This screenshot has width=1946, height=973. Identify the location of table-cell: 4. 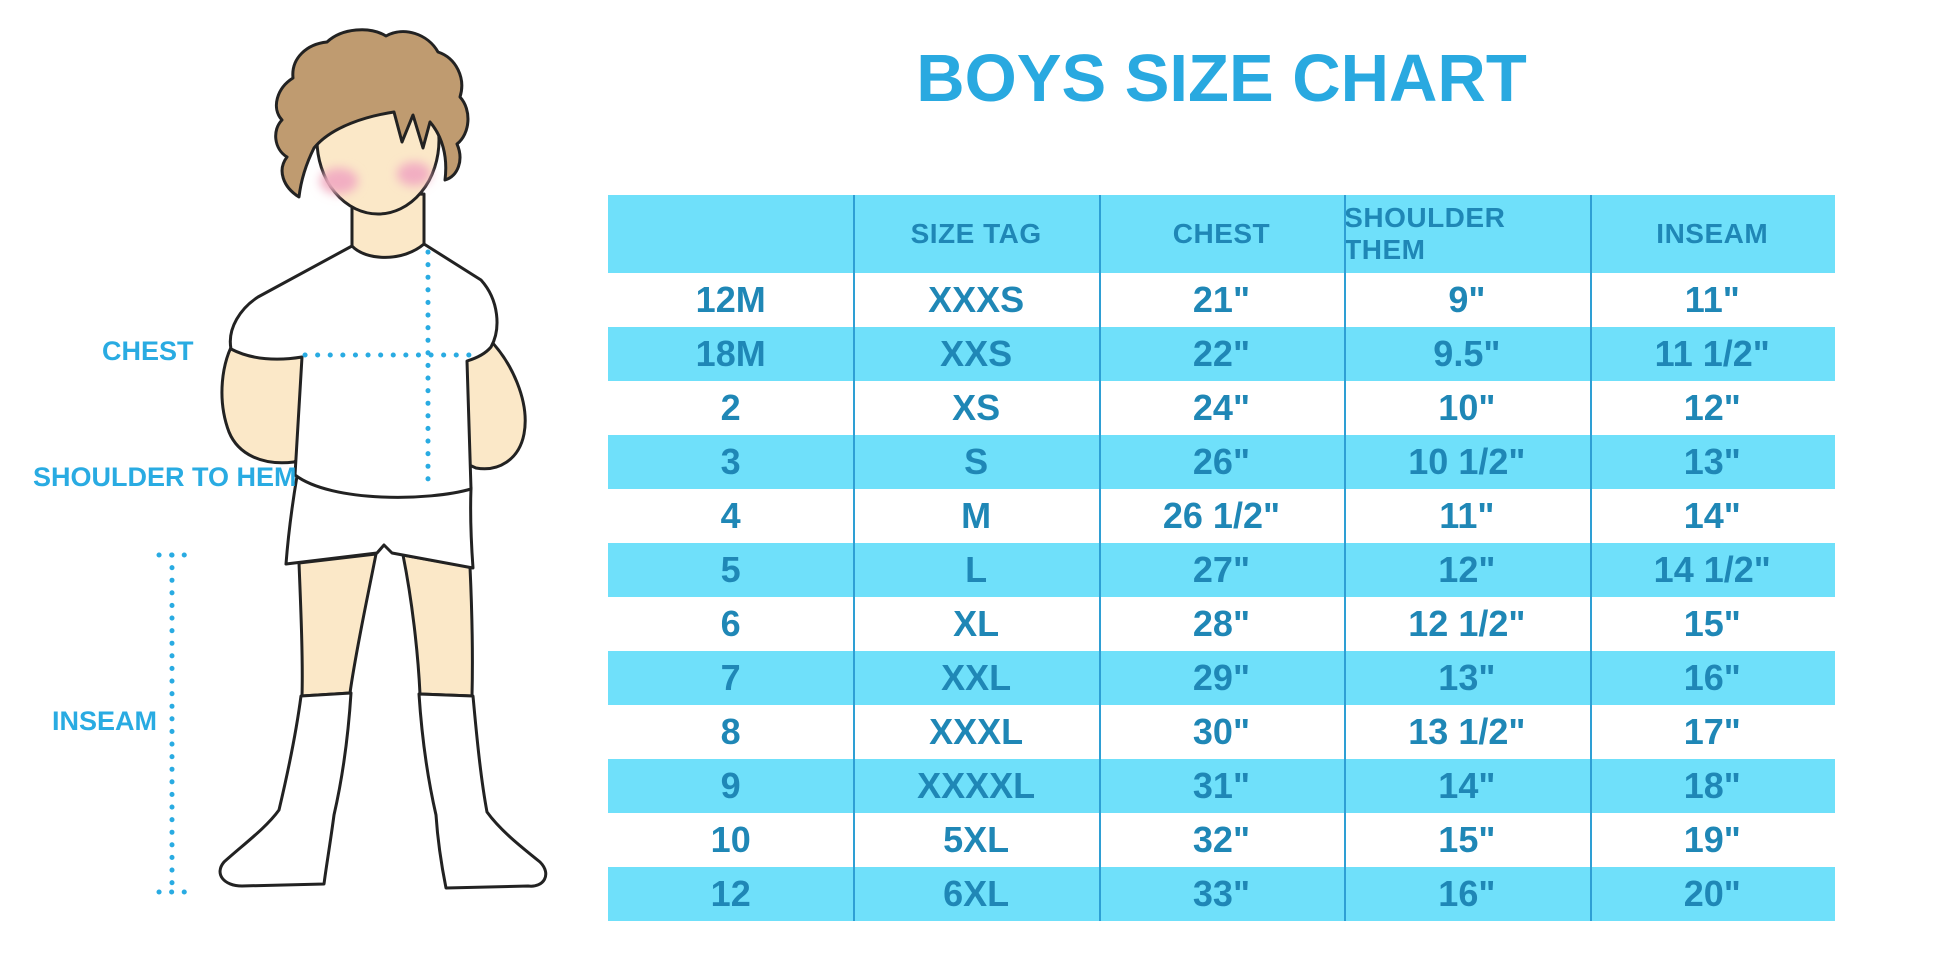
(730, 515).